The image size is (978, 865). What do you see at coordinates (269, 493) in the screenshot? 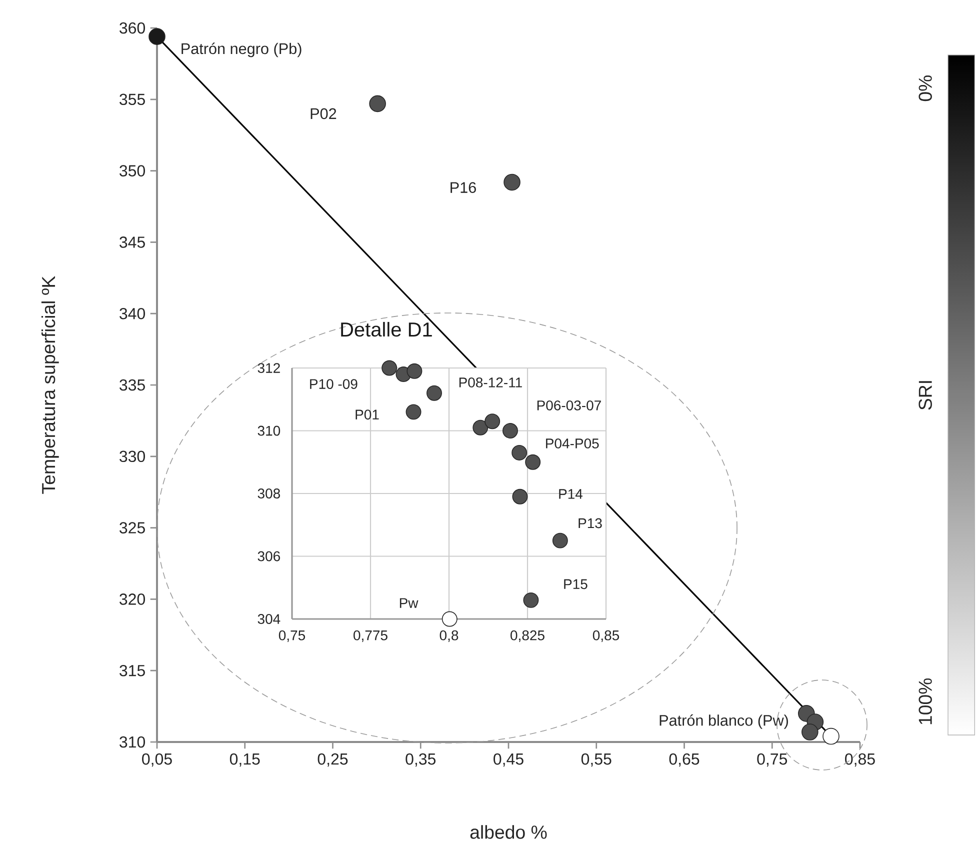
I see `y-tick-label: 308` at bounding box center [269, 493].